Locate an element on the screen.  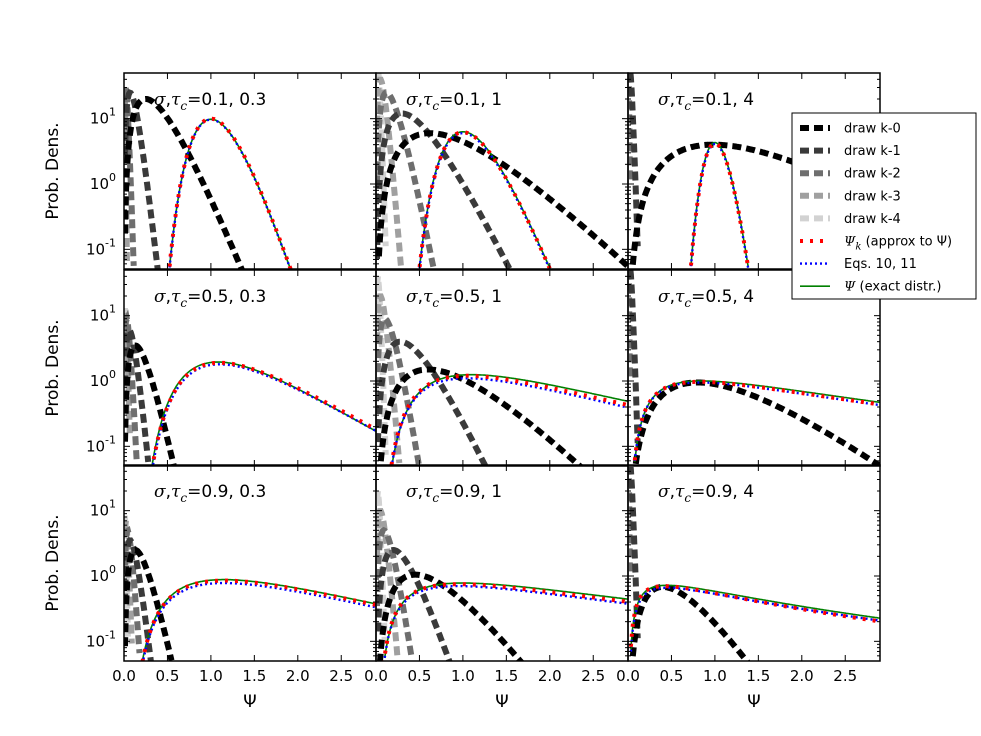
panel-2: σ,τc=0.1, 1 is located at coordinates (502, 171).